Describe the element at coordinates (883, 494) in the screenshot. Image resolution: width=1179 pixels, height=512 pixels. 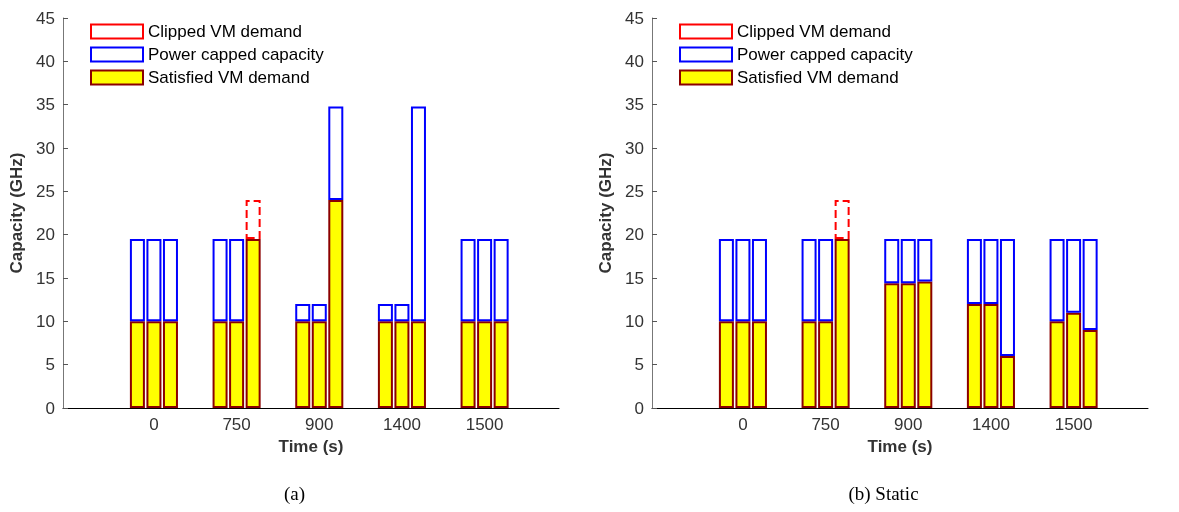
I see `text: (b) Static` at that location.